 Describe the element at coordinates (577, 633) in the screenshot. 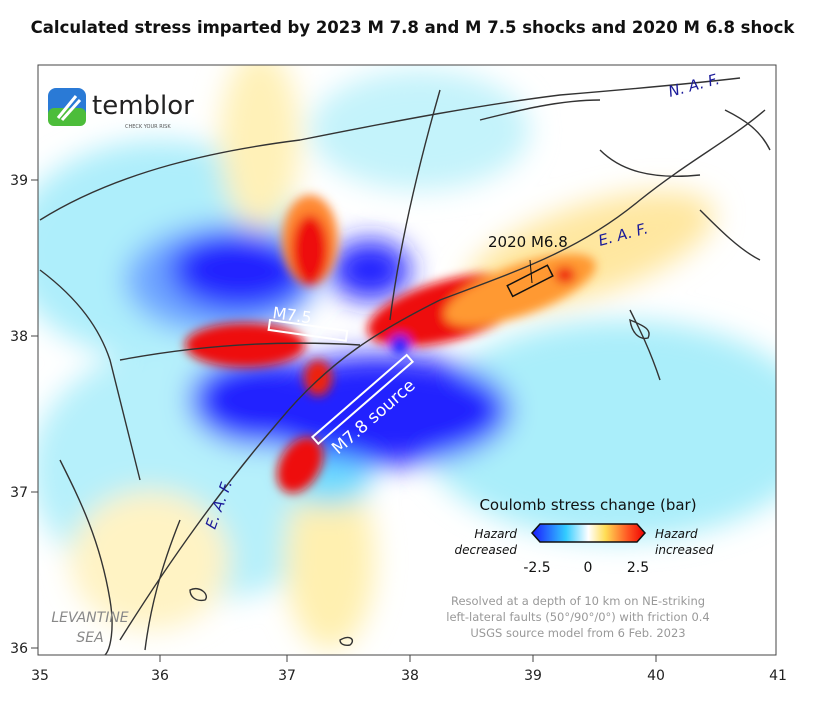

I see `note-line3: USGS source model from 6 Feb. 2023` at that location.